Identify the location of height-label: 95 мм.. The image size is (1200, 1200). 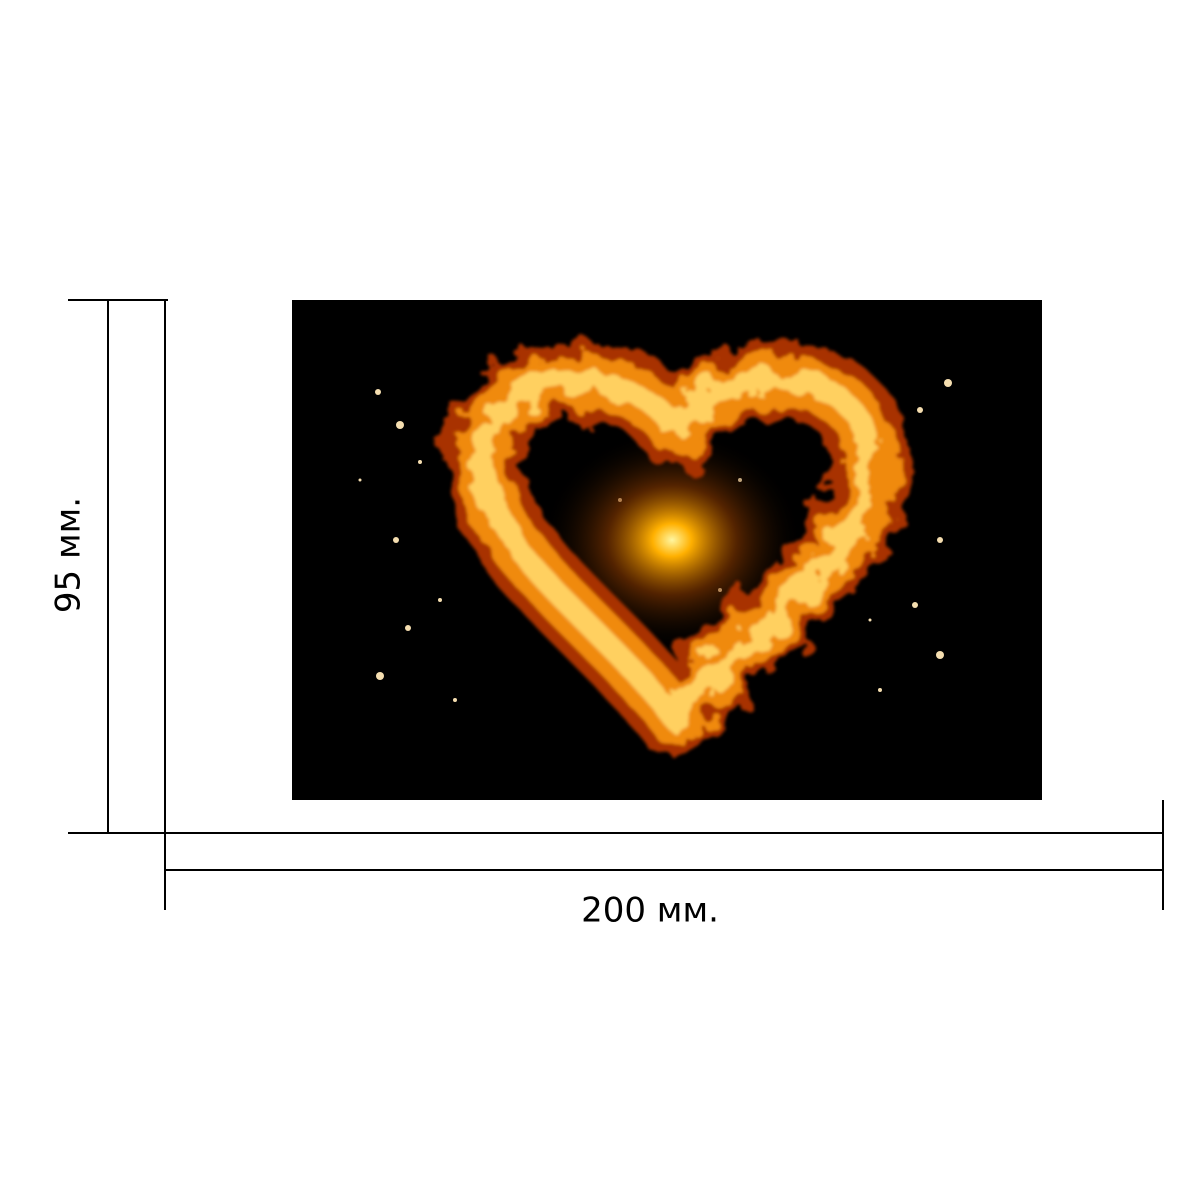
(69, 555).